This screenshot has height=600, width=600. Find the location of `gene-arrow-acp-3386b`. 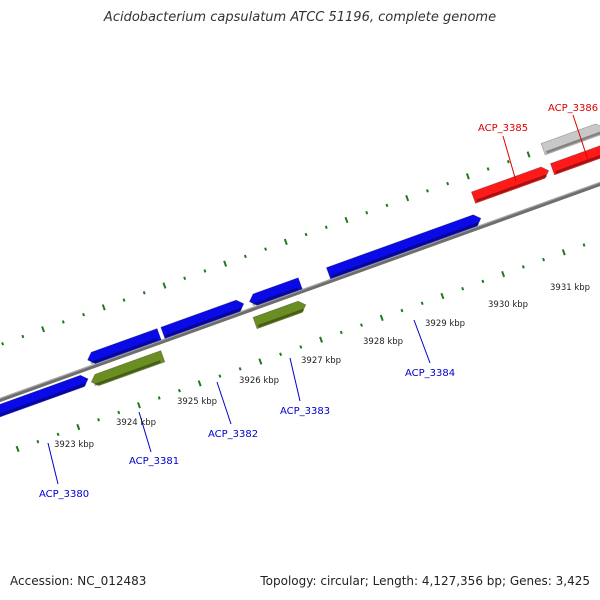

gene-arrow-acp-3386b is located at coordinates (570, 139).